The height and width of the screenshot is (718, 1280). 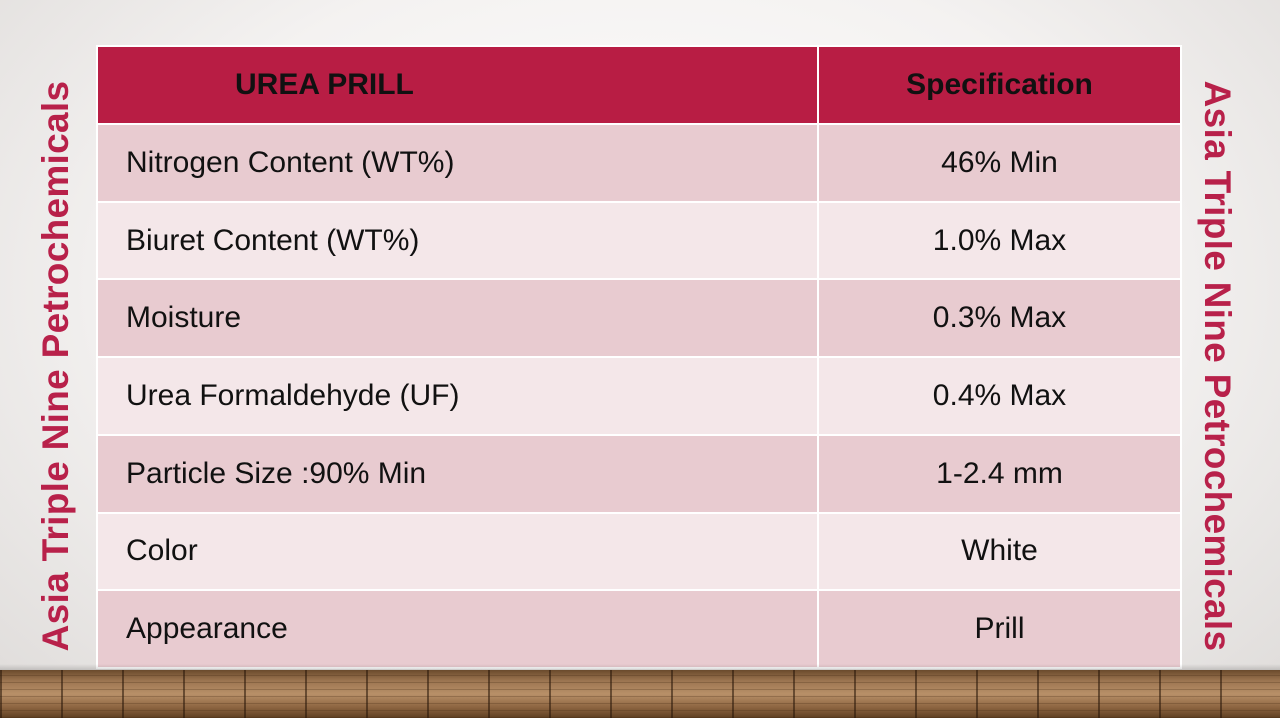 I want to click on side-label-left: Asia Triple Nine Petrochemicals, so click(x=55, y=366).